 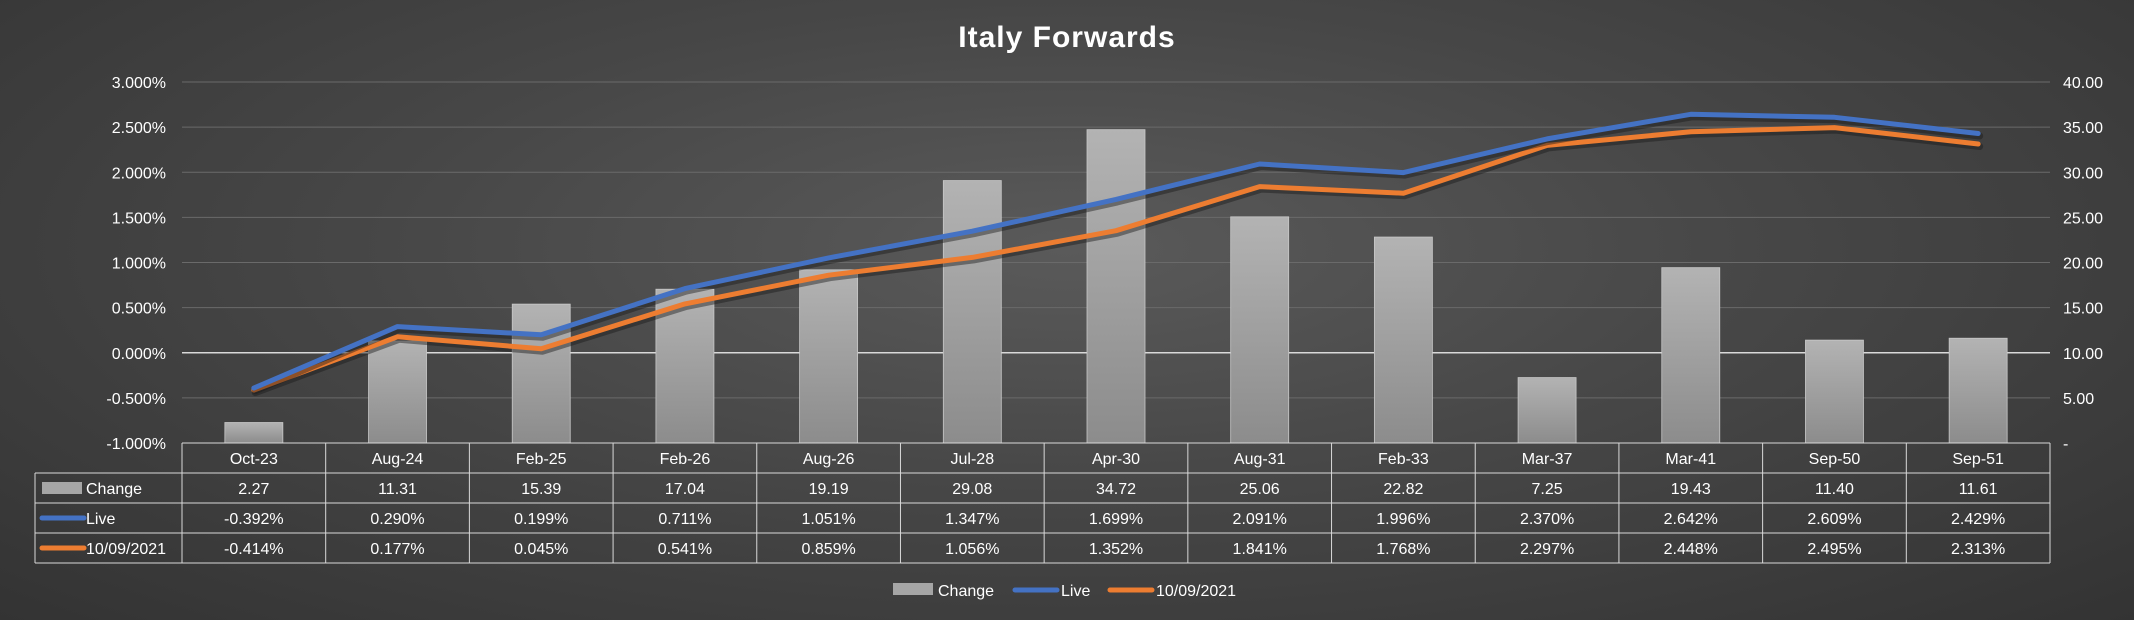 What do you see at coordinates (541, 549) in the screenshot?
I see `table-cell: 0.045%` at bounding box center [541, 549].